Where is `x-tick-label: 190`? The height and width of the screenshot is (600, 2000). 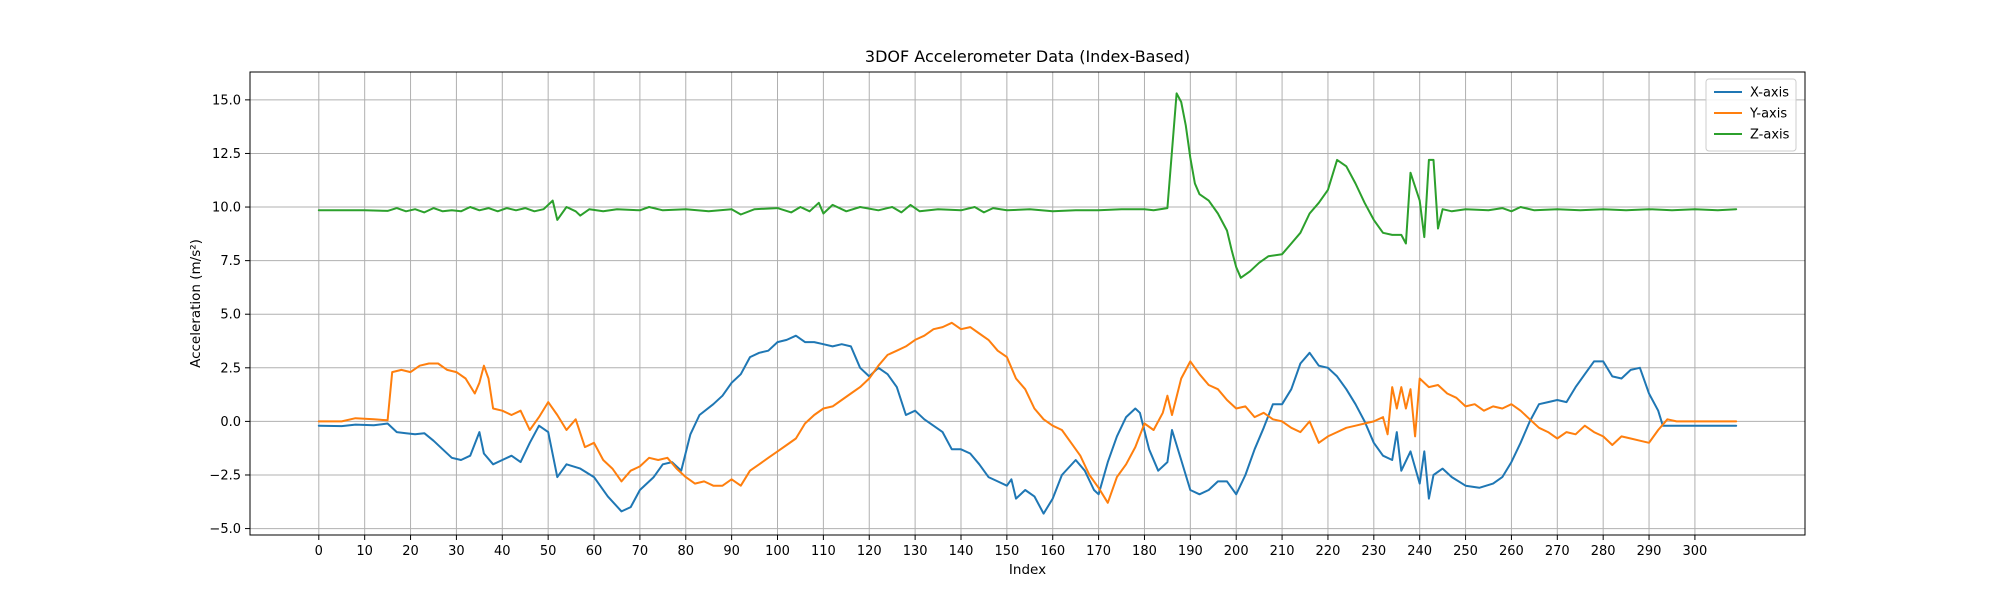
x-tick-label: 190 is located at coordinates (1190, 551).